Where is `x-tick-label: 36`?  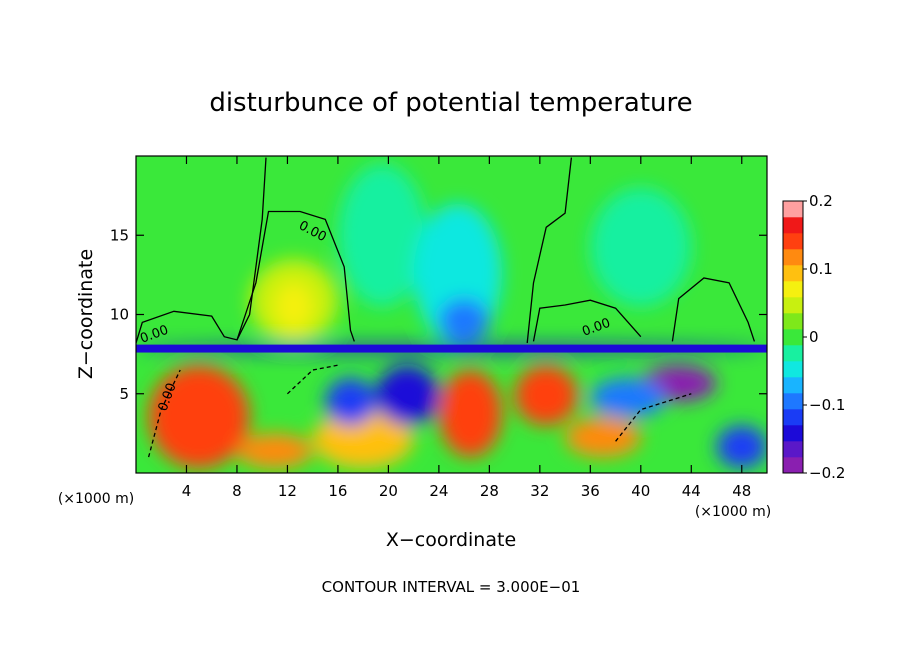
x-tick-label: 36 is located at coordinates (590, 491).